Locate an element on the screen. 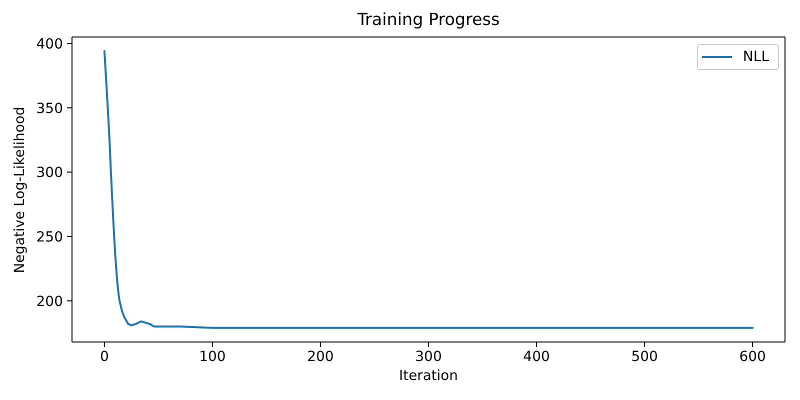  y-tick-label: 200 is located at coordinates (49, 302).